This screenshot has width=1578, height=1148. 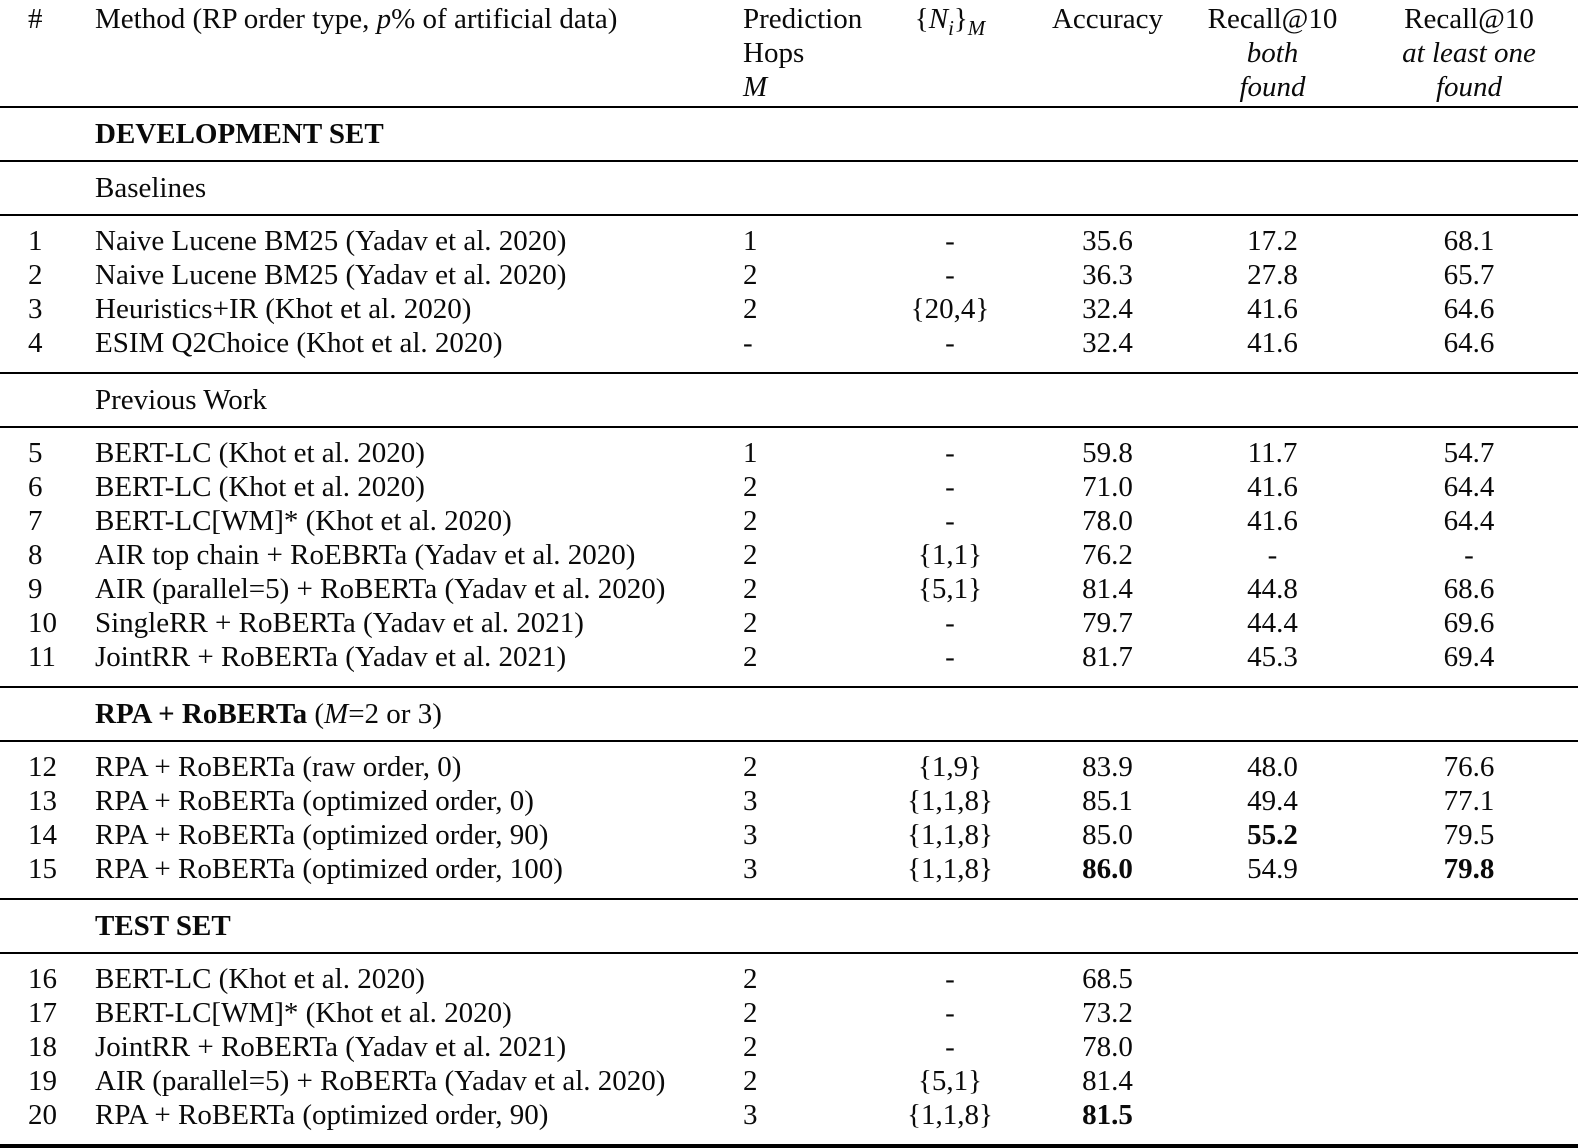 I want to click on cell-accuracy: 81.7, so click(x=1107, y=657).